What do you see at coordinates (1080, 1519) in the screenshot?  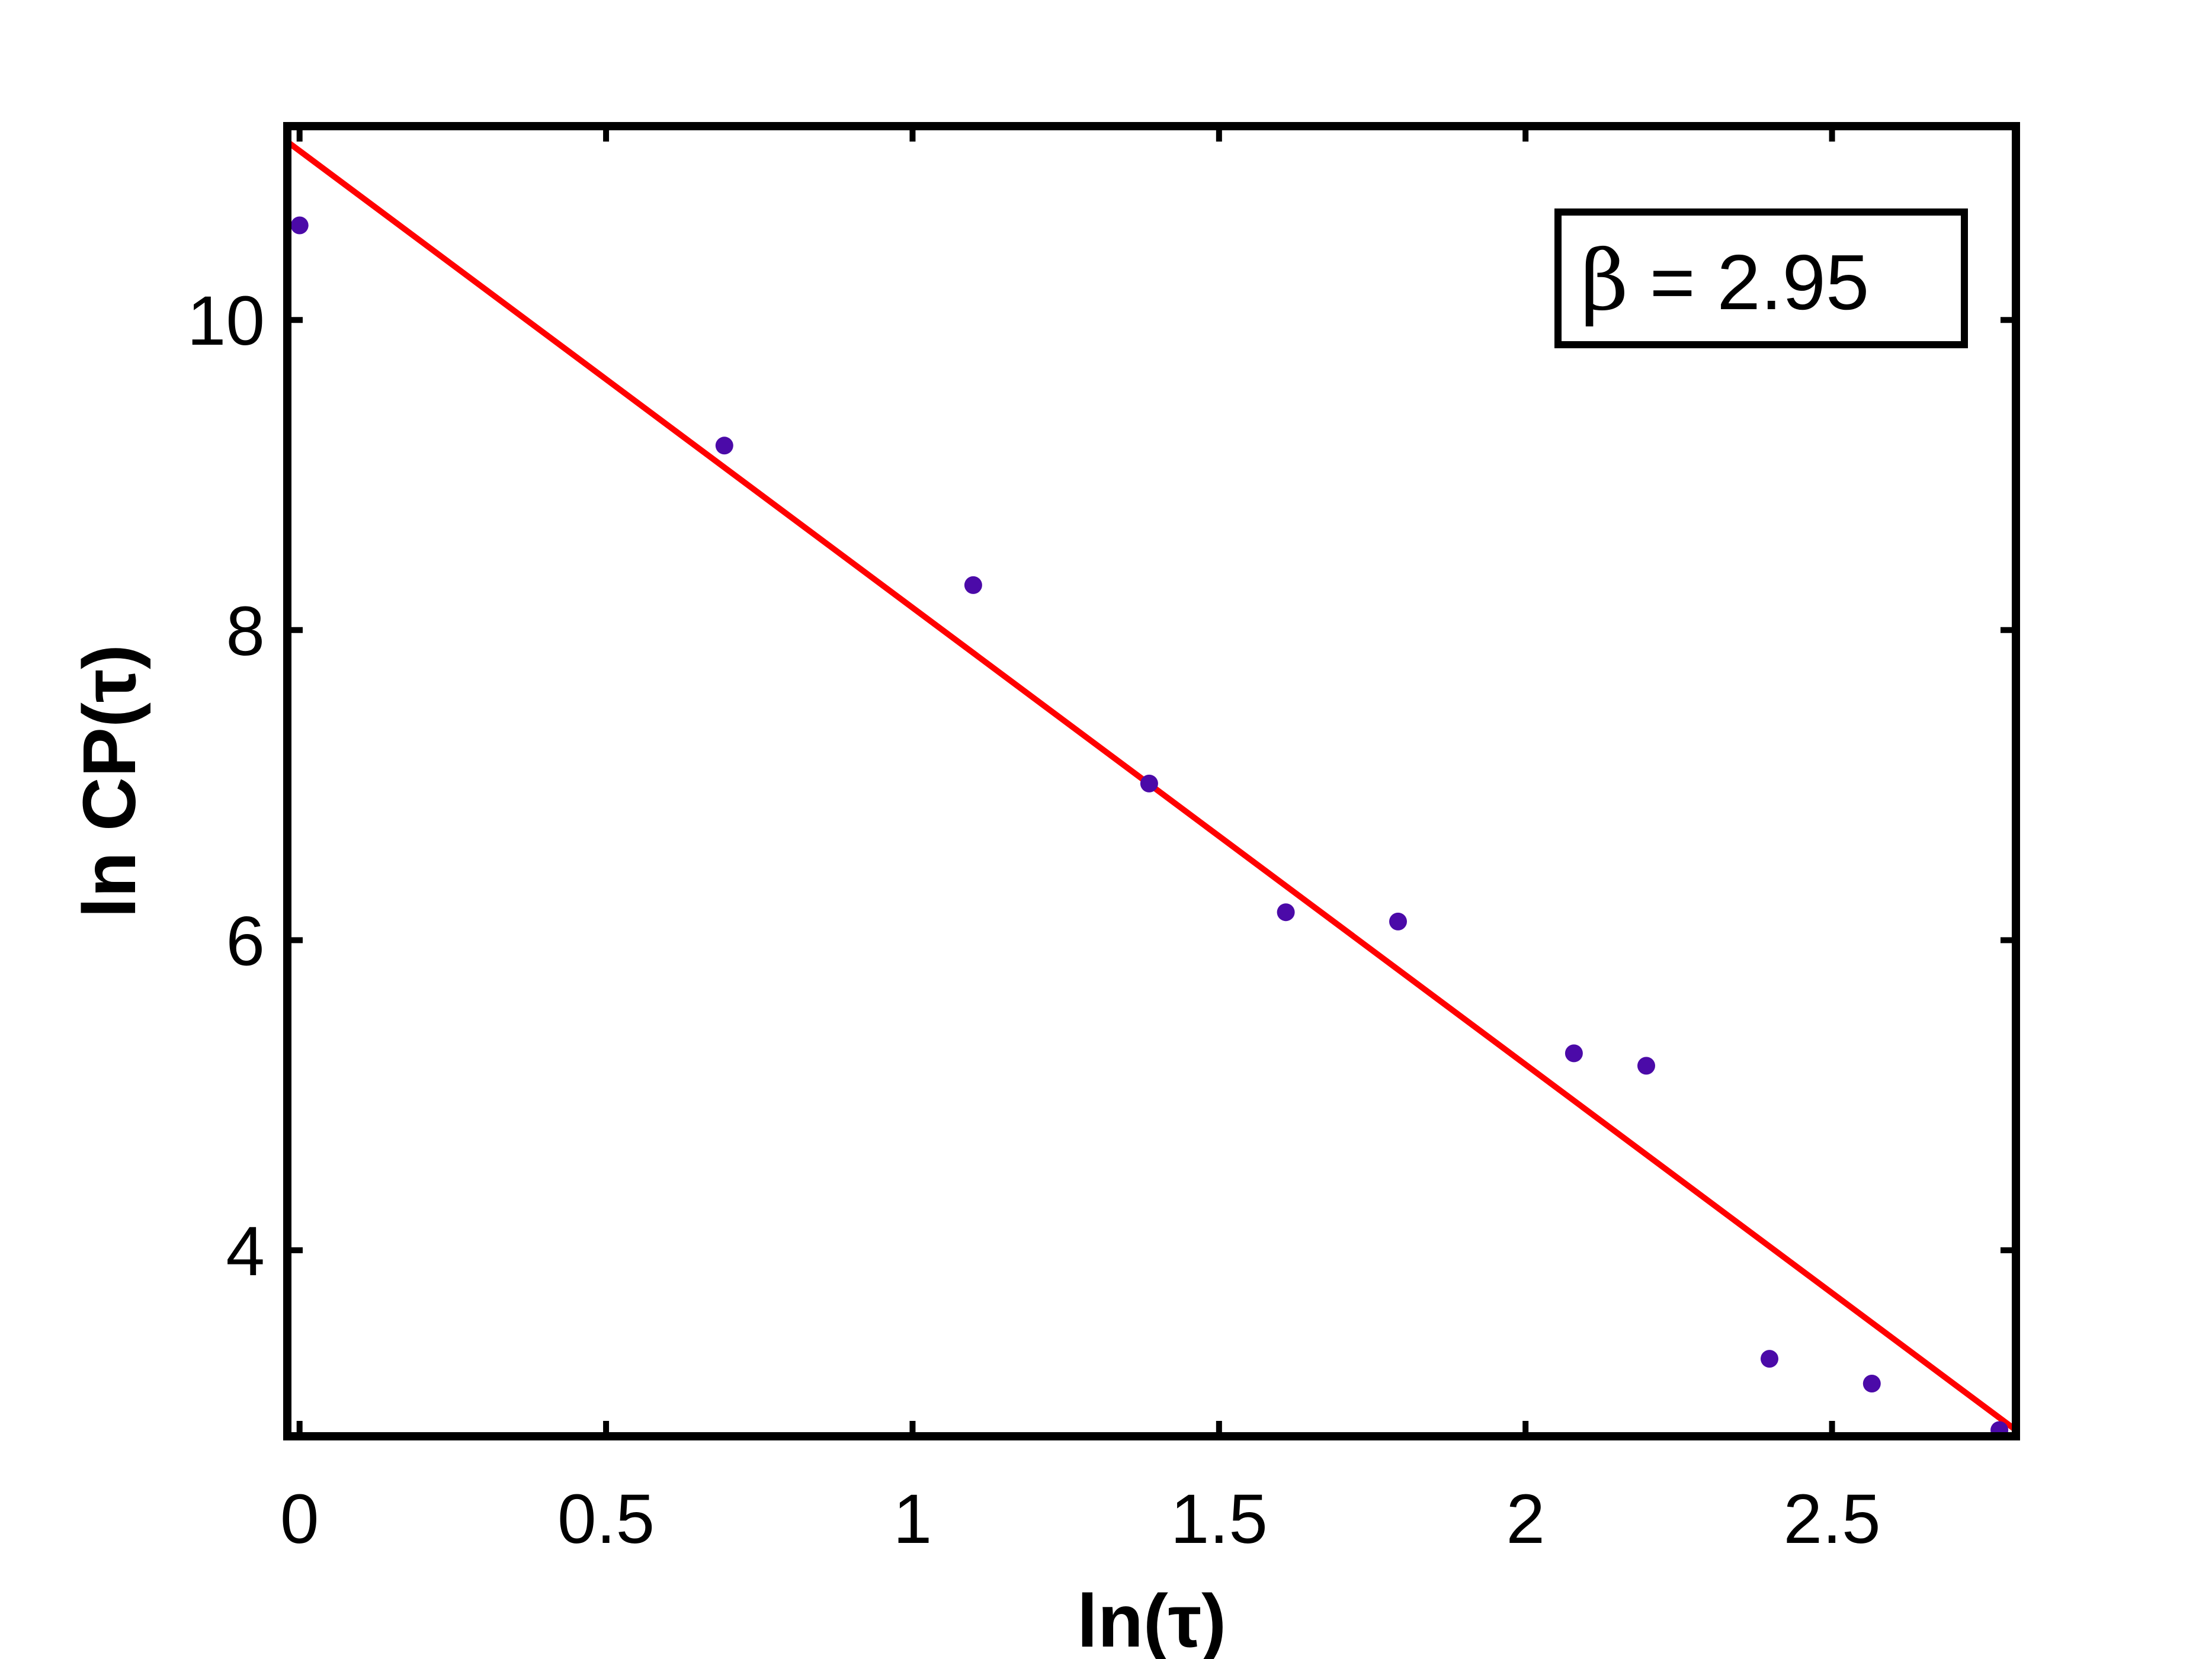 I see `x-tick-labels: 0 0.5 1 1.5 2 2.5` at bounding box center [1080, 1519].